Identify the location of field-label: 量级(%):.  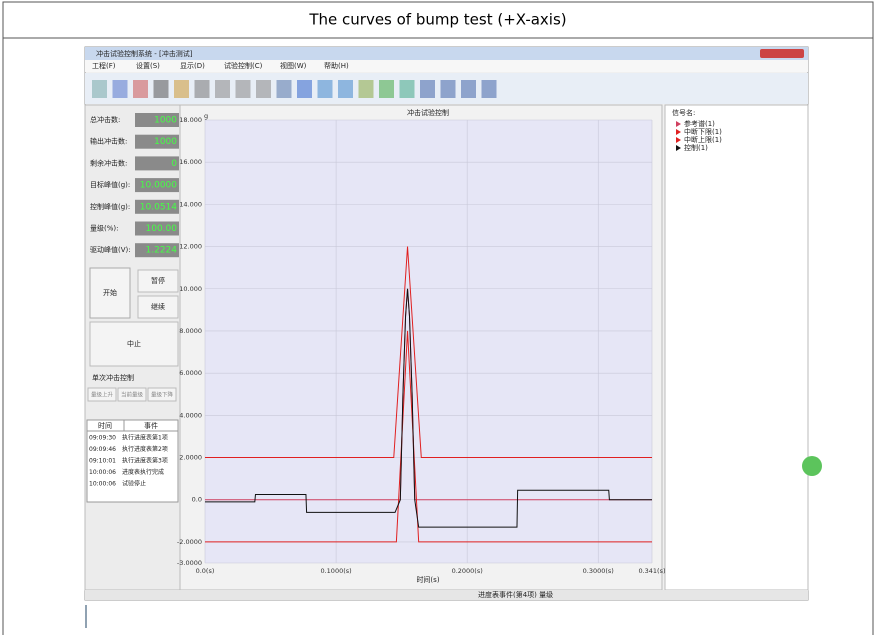
(104, 228).